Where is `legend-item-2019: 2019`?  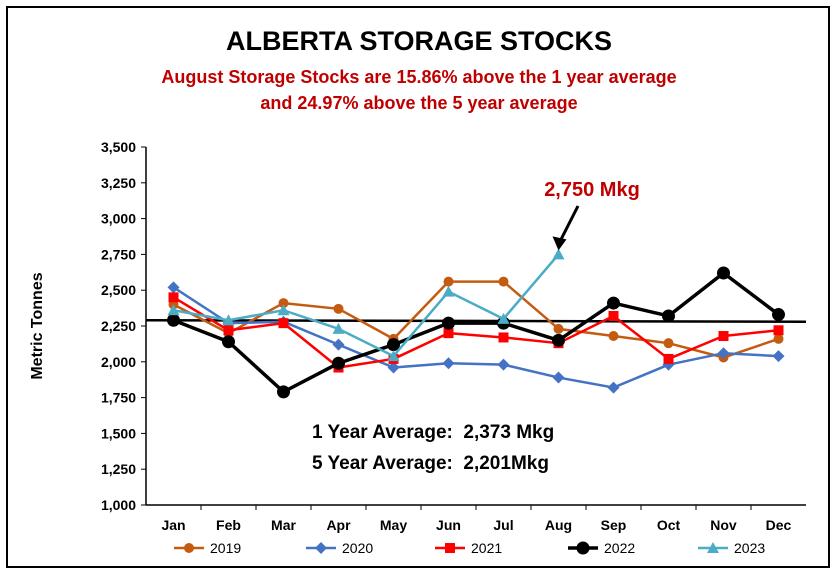
legend-item-2019: 2019 is located at coordinates (207, 548).